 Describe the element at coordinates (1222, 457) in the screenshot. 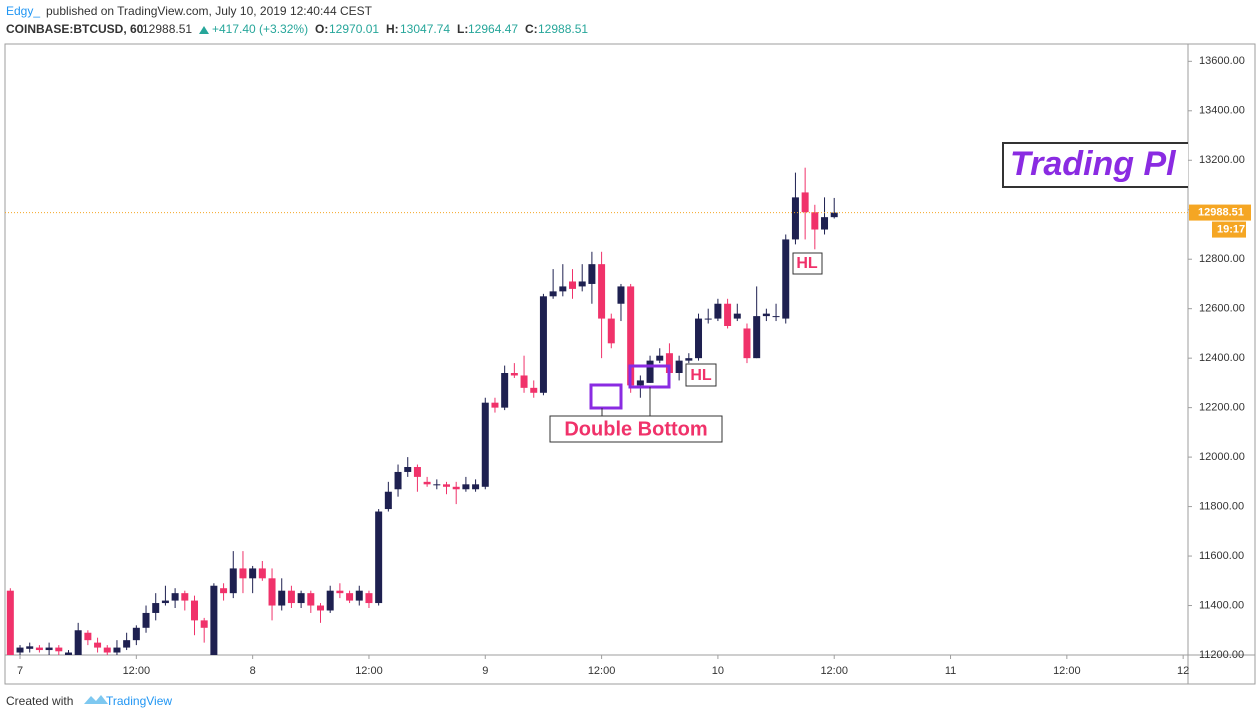

I see `y-tick-label: 12000.00` at that location.